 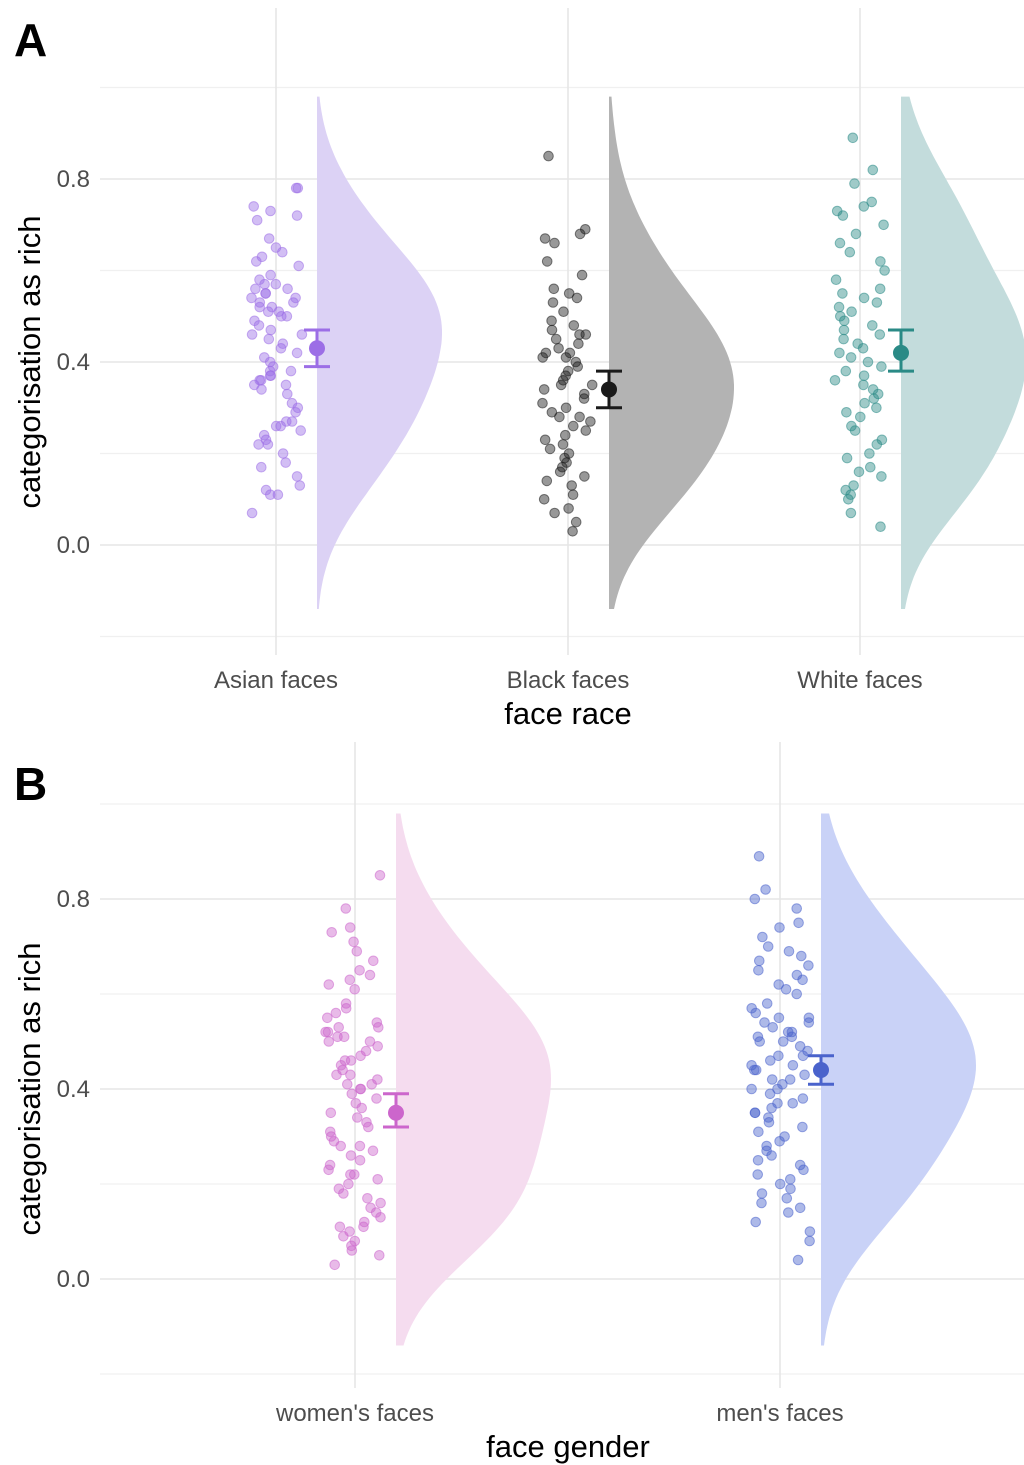 What do you see at coordinates (30, 40) in the screenshot?
I see `panel-letter: A` at bounding box center [30, 40].